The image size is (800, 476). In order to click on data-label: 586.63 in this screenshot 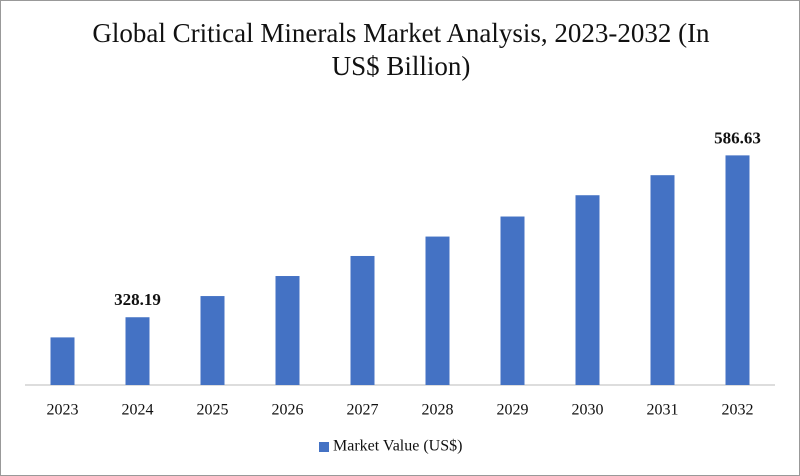, I will do `click(737, 137)`.